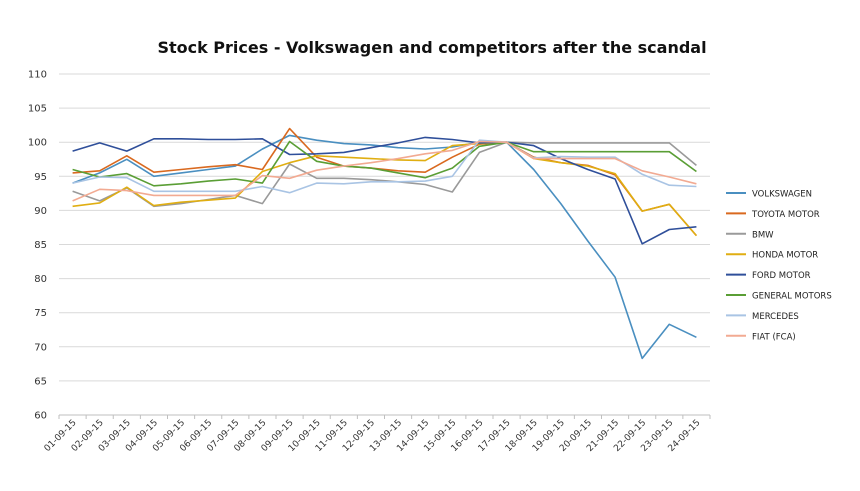 The height and width of the screenshot is (491, 860). I want to click on y-tick-label: 75, so click(40, 313).